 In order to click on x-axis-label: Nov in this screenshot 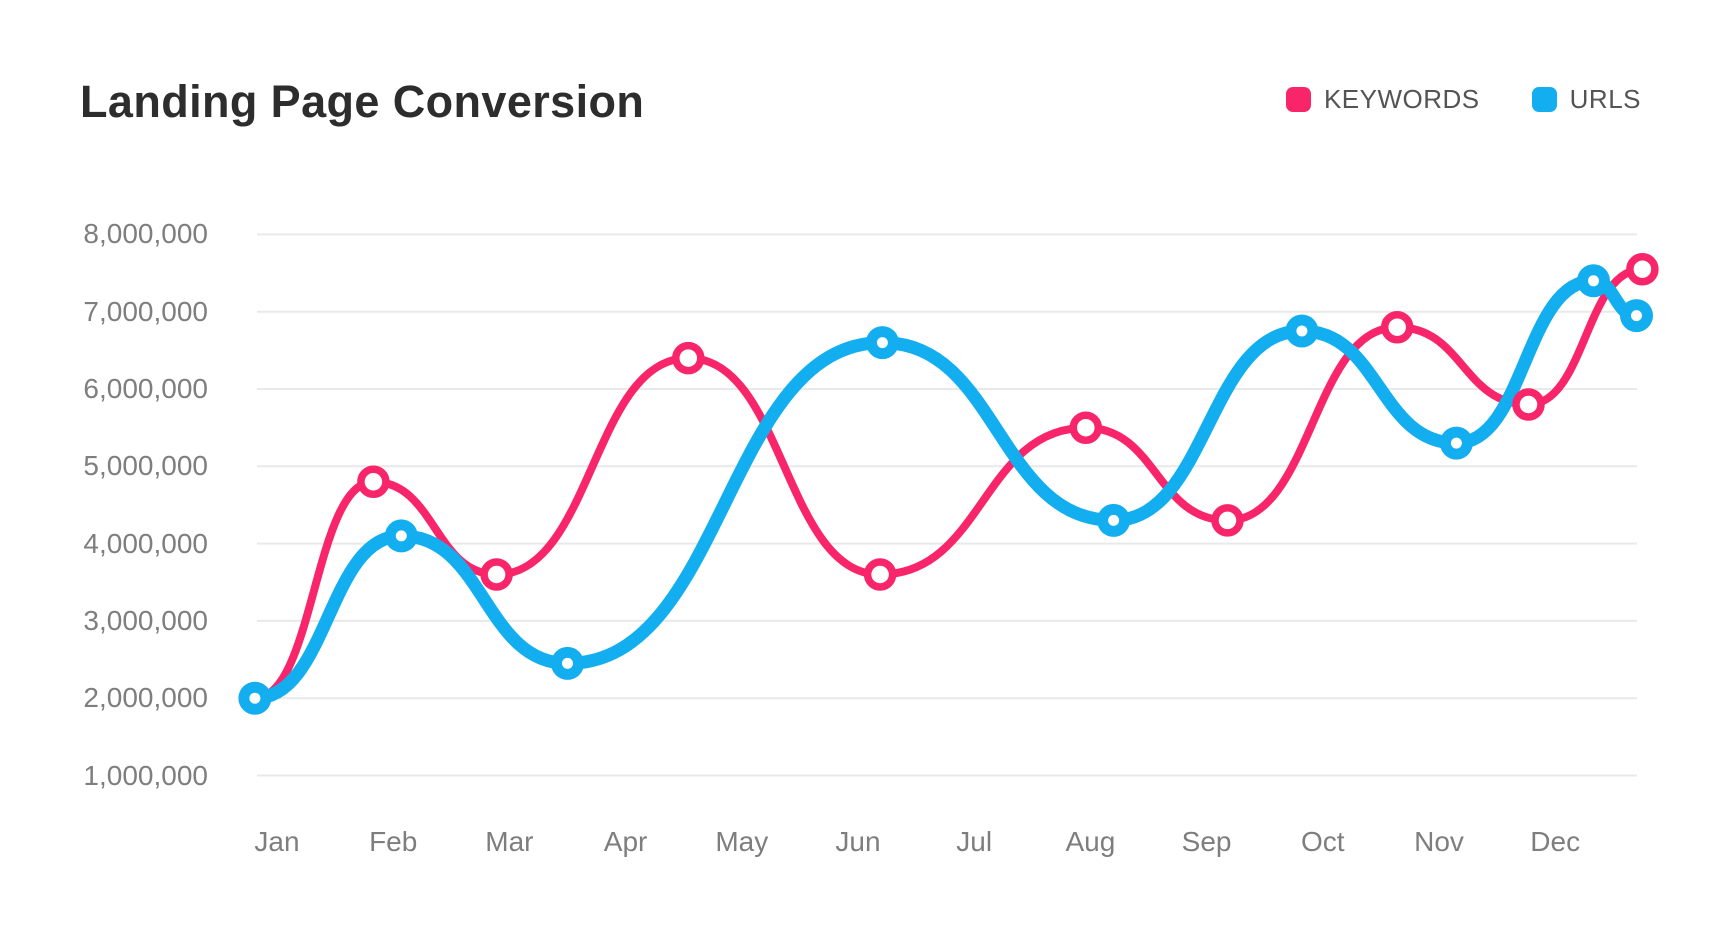, I will do `click(1439, 841)`.